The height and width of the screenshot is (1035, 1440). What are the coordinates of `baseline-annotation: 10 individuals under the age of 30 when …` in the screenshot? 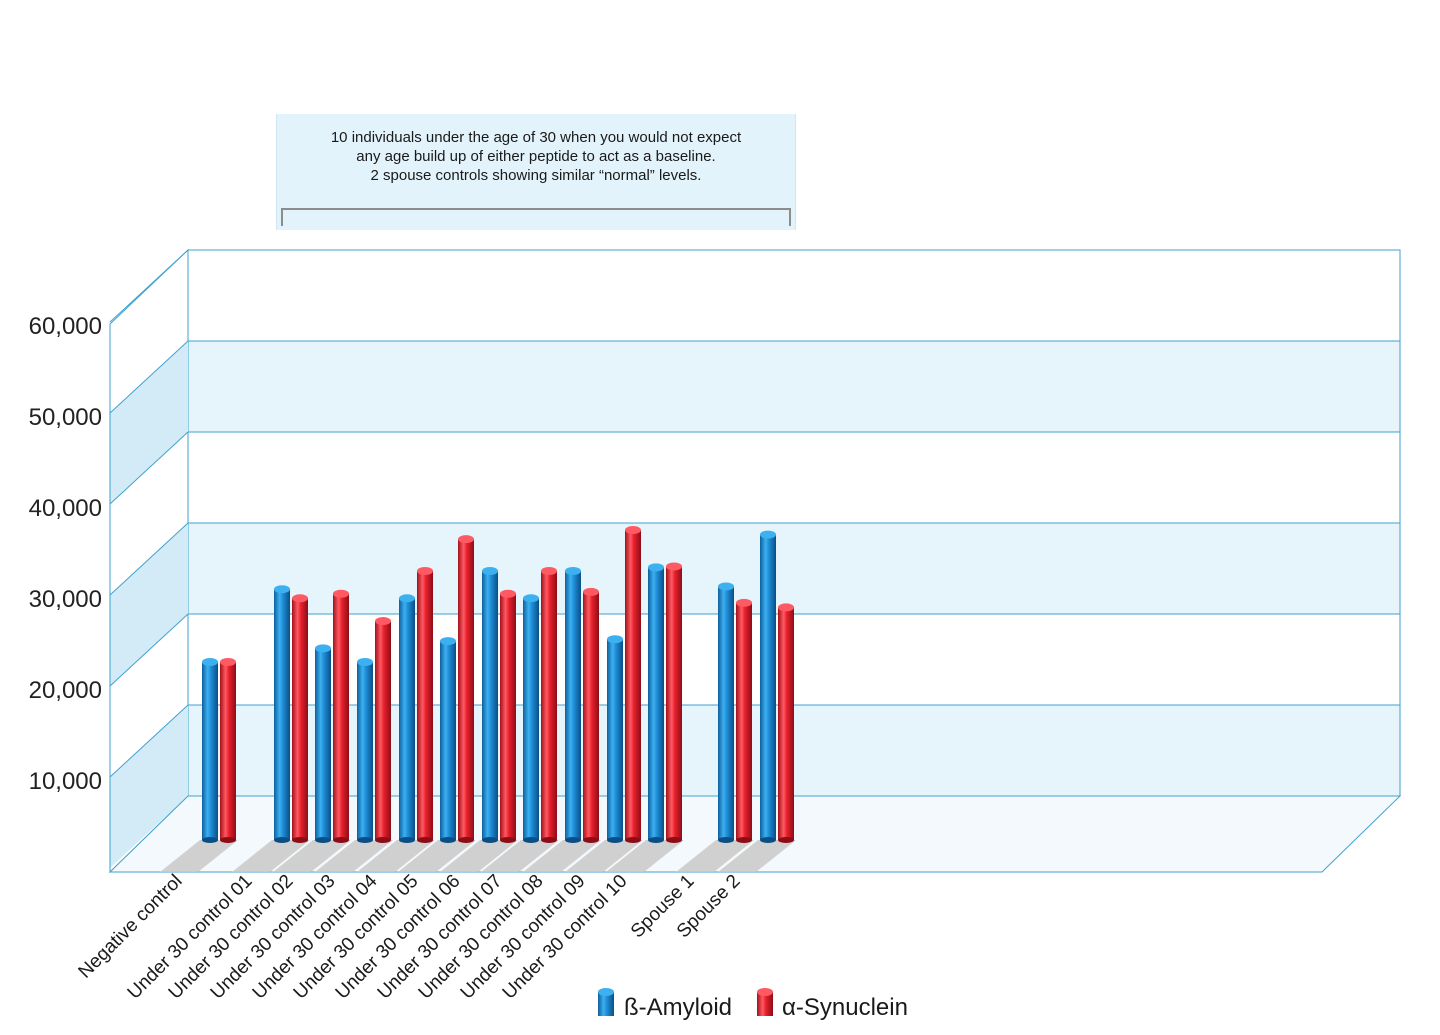 It's located at (536, 172).